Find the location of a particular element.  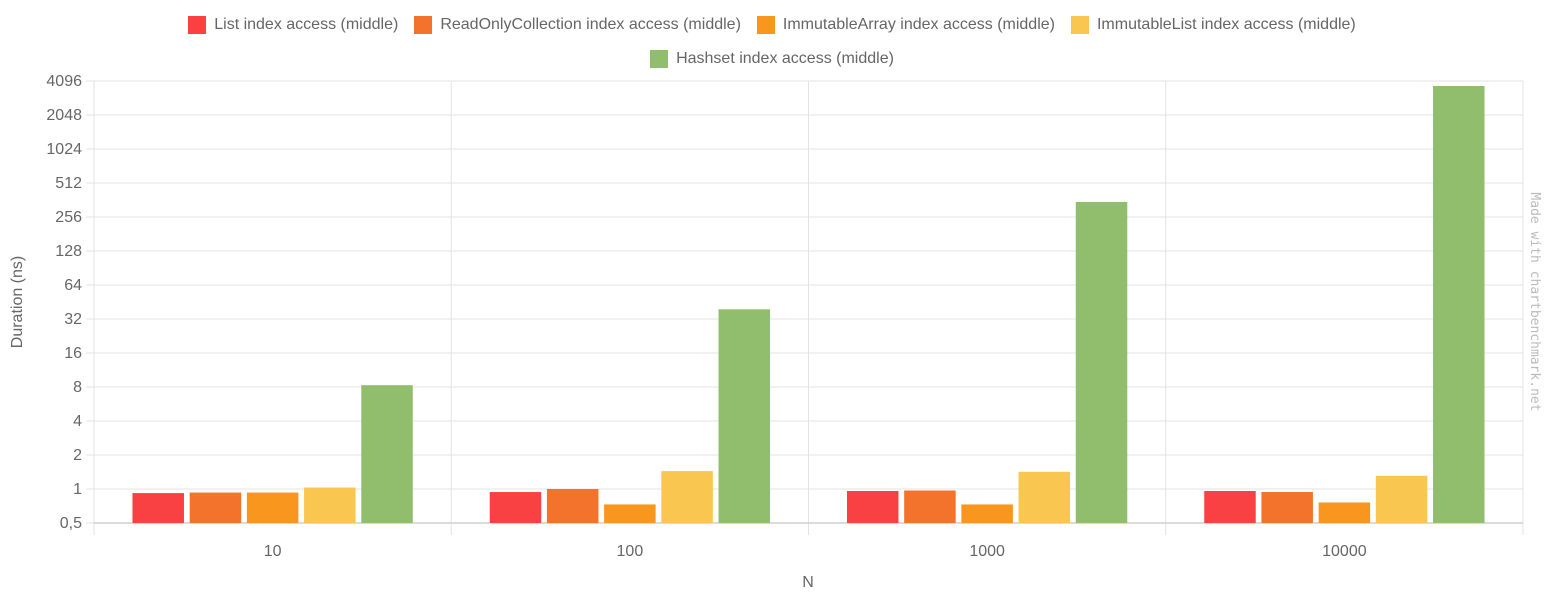

legend-item-immutablearray: ImmutableArray index access (middle) is located at coordinates (905, 25).